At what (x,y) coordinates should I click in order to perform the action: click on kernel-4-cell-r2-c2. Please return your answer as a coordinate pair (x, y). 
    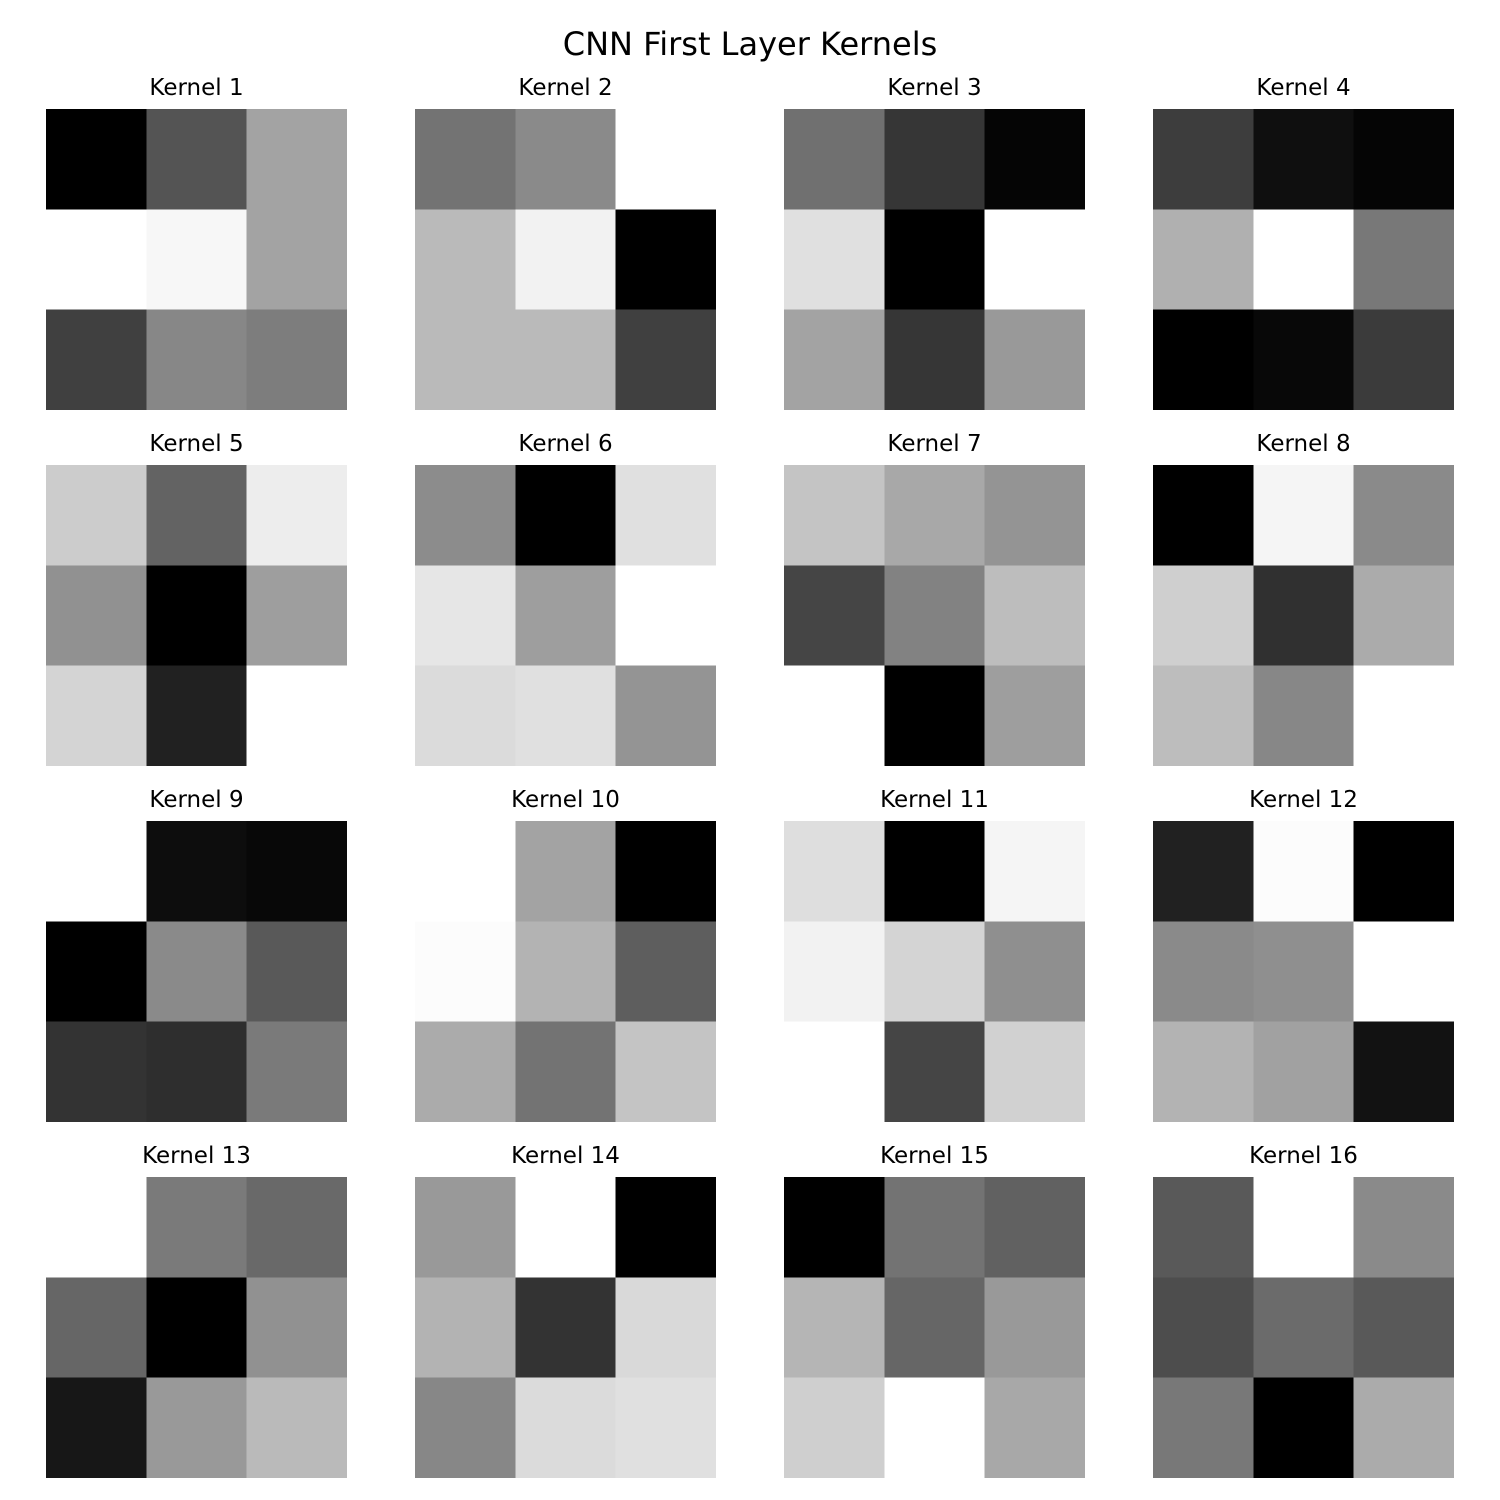
    Looking at the image, I should click on (1304, 260).